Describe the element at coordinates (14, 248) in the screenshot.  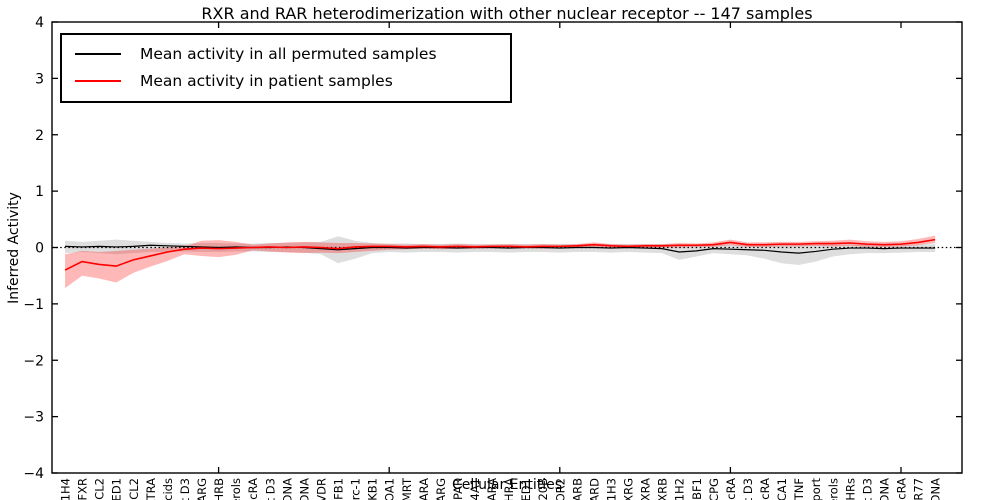
I see `y-axis-title: Inferred Activity` at that location.